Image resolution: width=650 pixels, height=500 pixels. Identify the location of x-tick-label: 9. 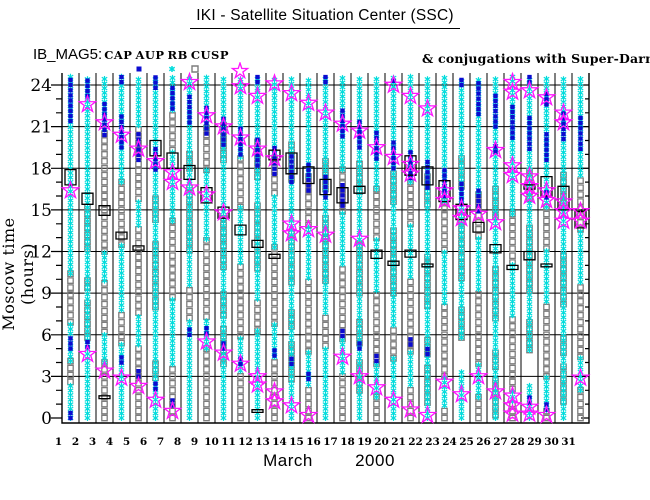
(194, 442).